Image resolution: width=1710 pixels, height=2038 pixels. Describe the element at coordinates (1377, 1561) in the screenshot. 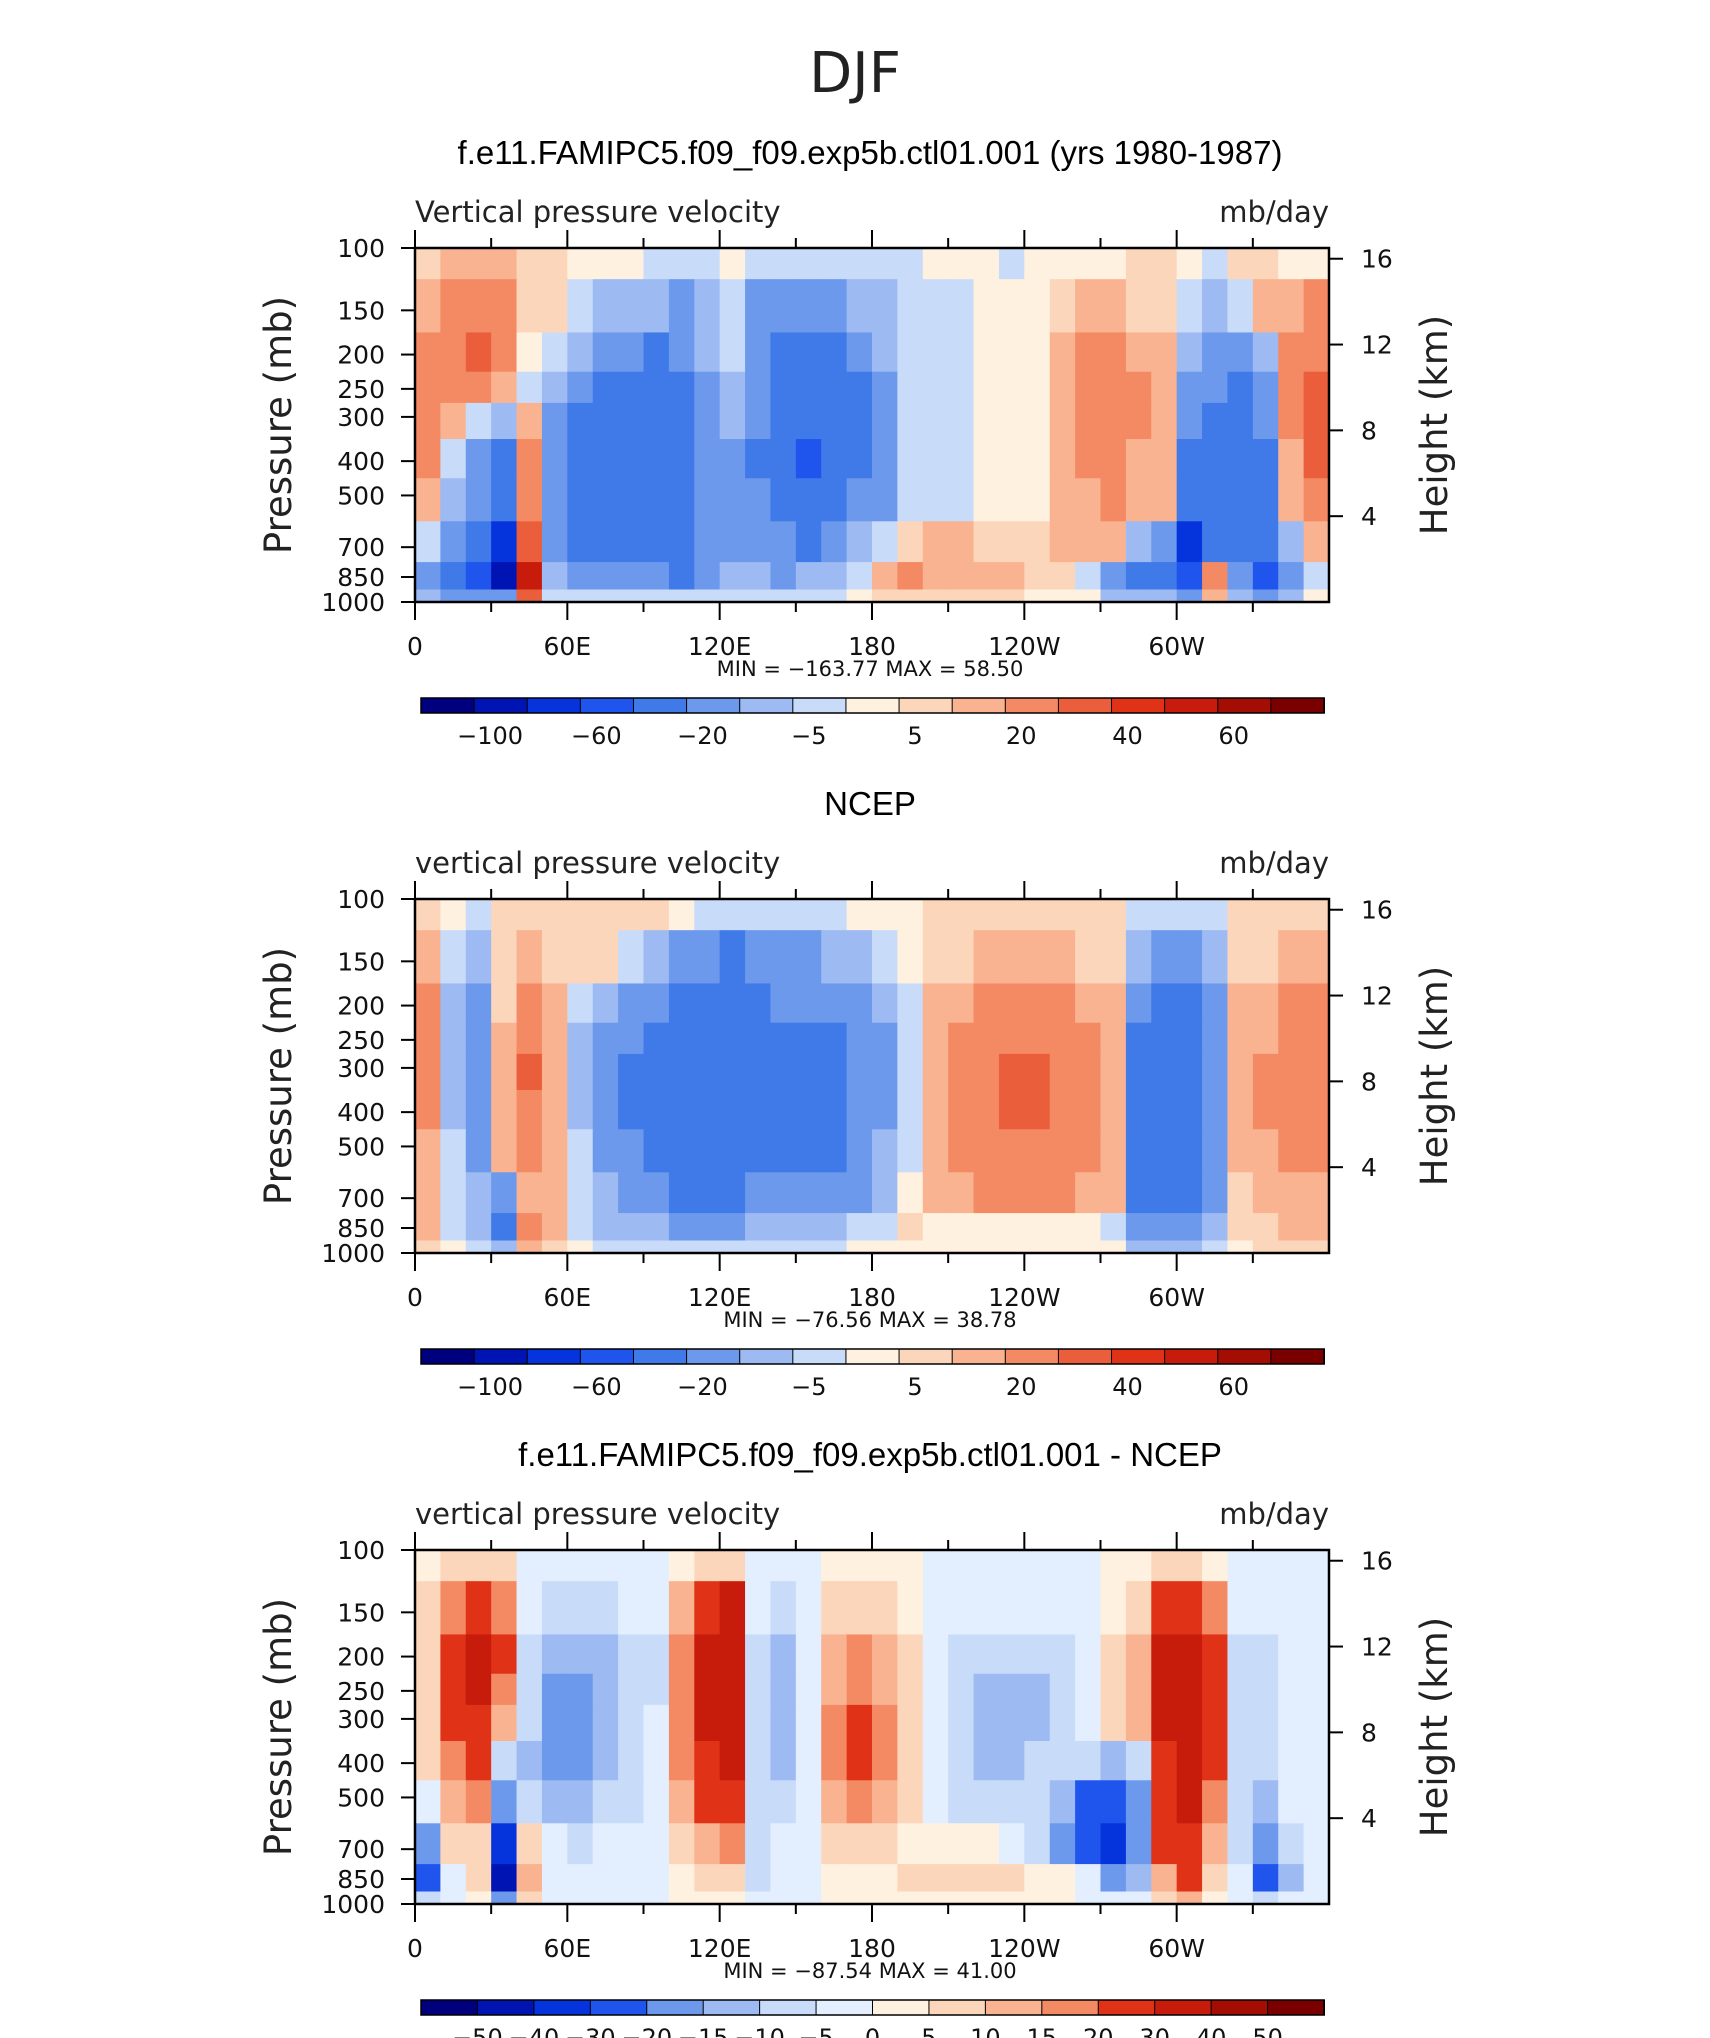

I see `height-tick-label: 16` at that location.